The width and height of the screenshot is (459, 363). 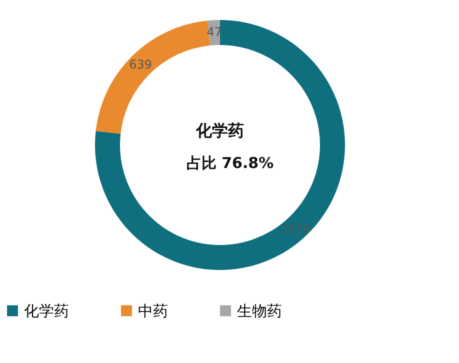 I want to click on data-label: 639, so click(x=140, y=65).